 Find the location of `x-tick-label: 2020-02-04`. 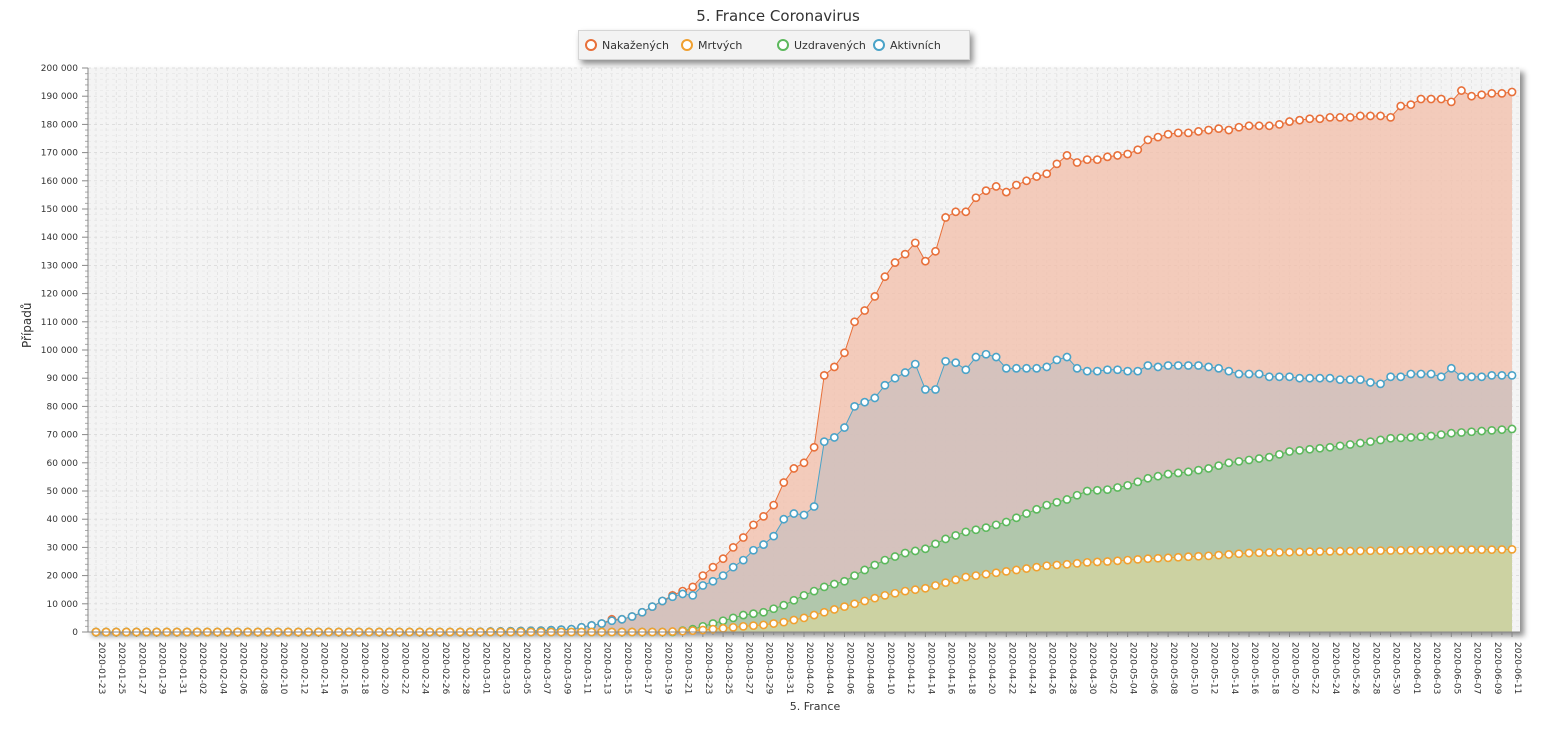

x-tick-label: 2020-02-04 is located at coordinates (222, 668).